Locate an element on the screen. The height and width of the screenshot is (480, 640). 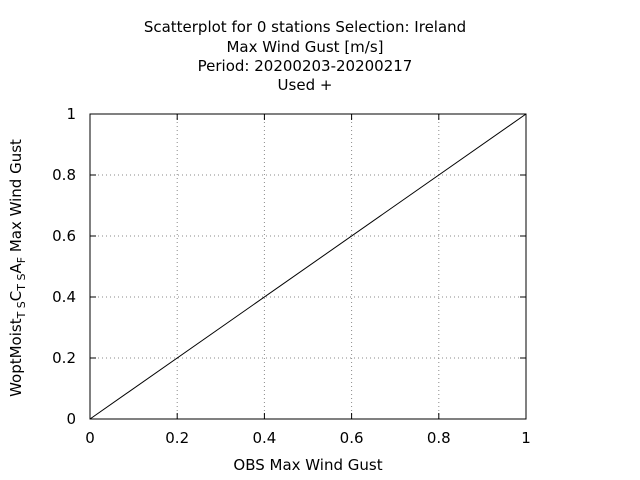
x-tick-label: 0.8 is located at coordinates (439, 438).